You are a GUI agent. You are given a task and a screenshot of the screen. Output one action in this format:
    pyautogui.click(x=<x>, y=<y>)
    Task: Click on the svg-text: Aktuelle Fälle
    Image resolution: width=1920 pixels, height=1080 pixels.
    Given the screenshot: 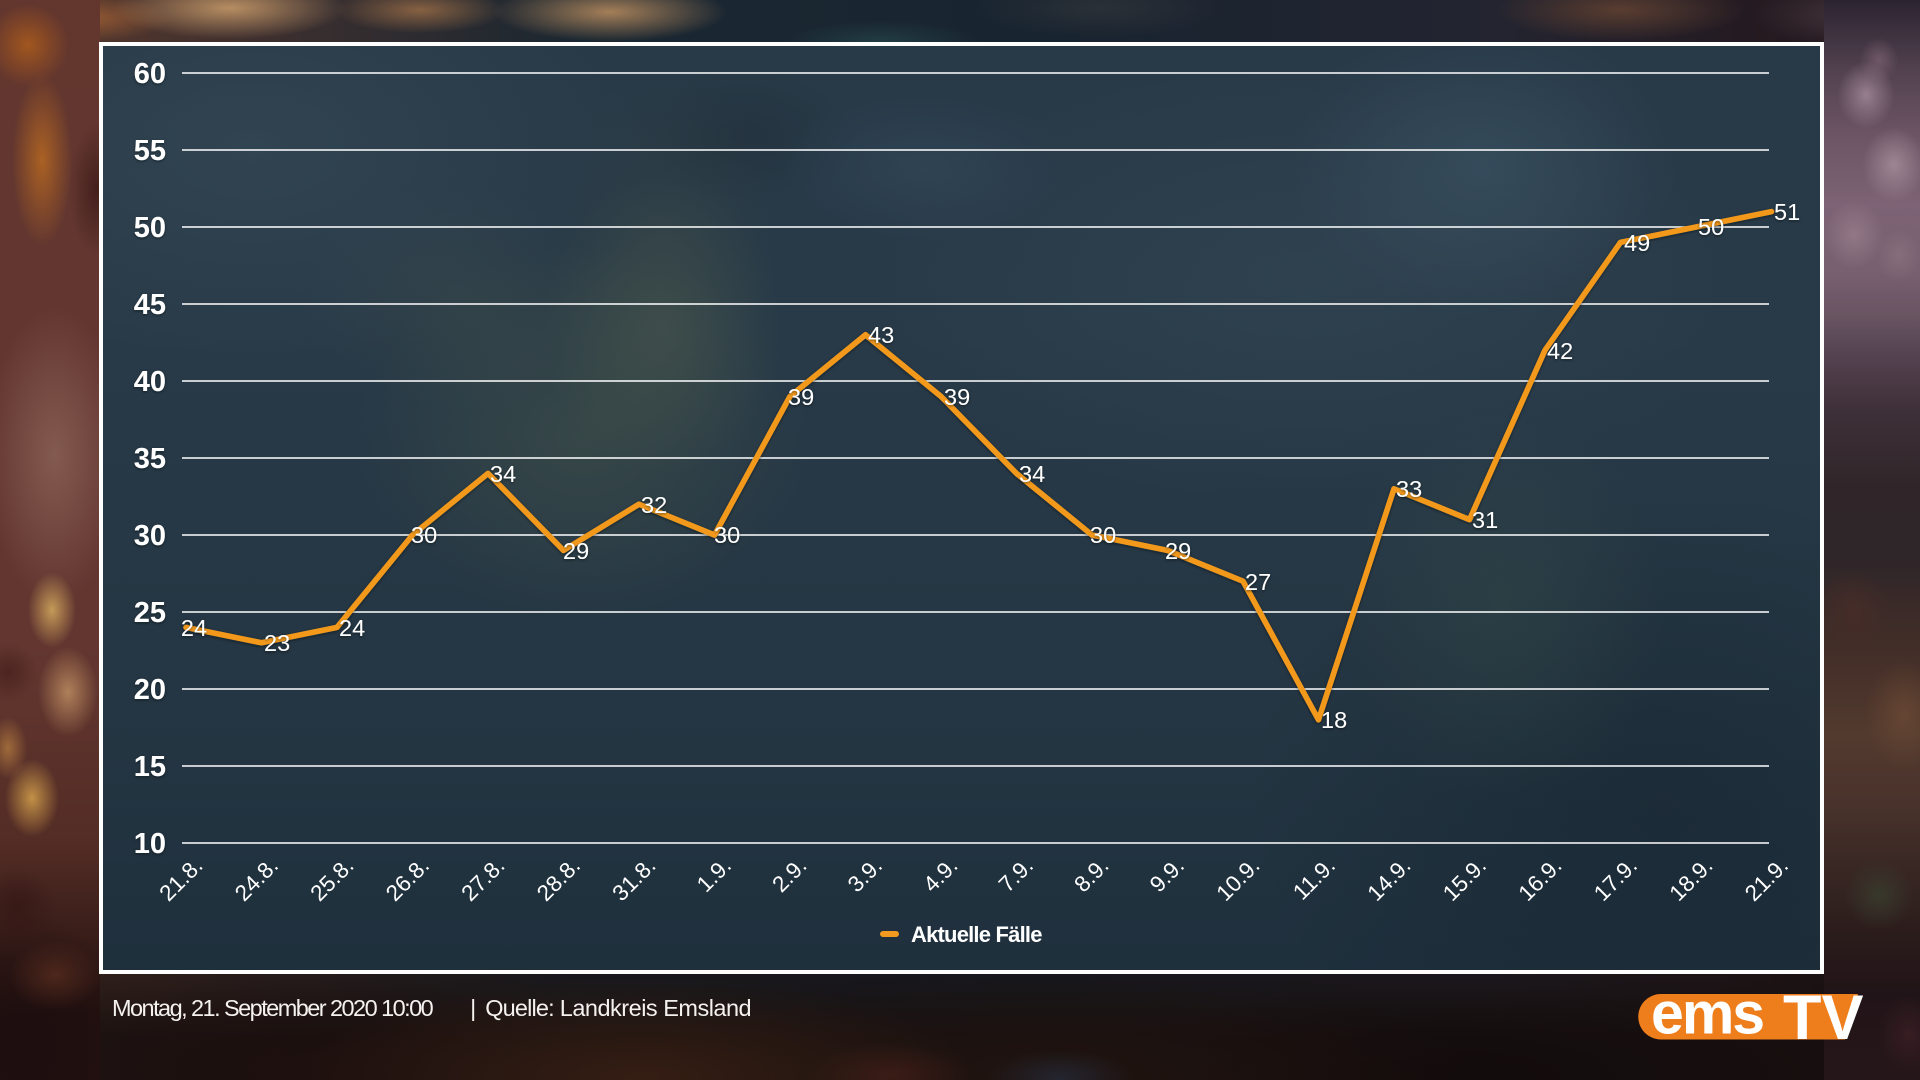 What is the action you would take?
    pyautogui.click(x=976, y=934)
    